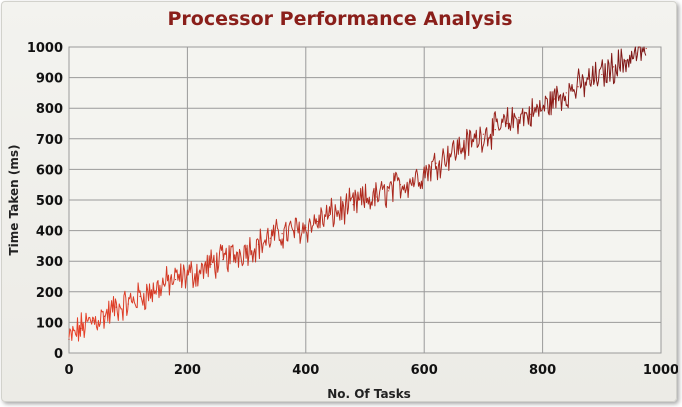  Describe the element at coordinates (45, 48) in the screenshot. I see `y-tick-label: 1000` at that location.